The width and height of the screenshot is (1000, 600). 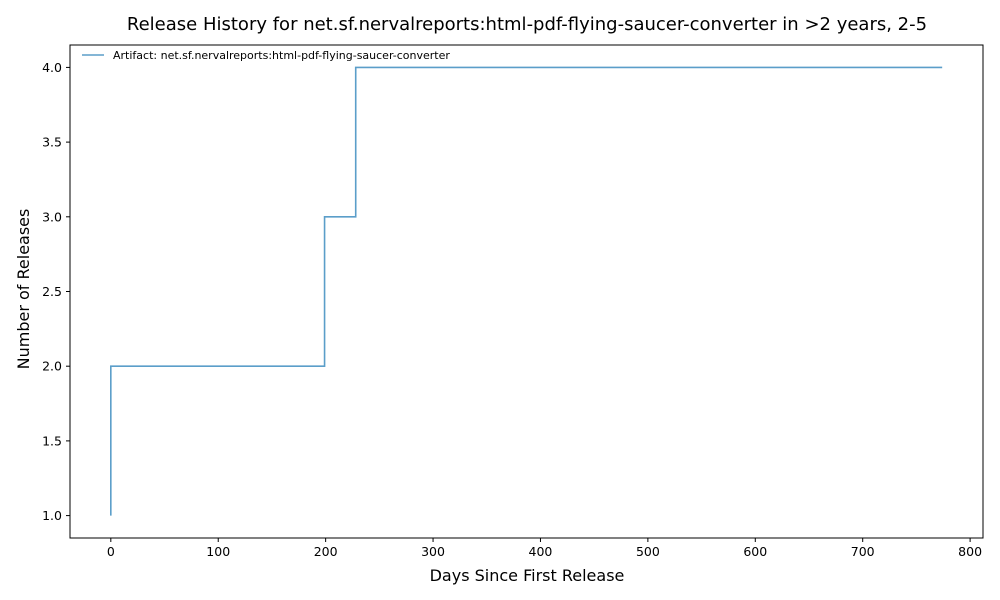 I want to click on y-tick-label: 4.0, so click(x=52, y=67).